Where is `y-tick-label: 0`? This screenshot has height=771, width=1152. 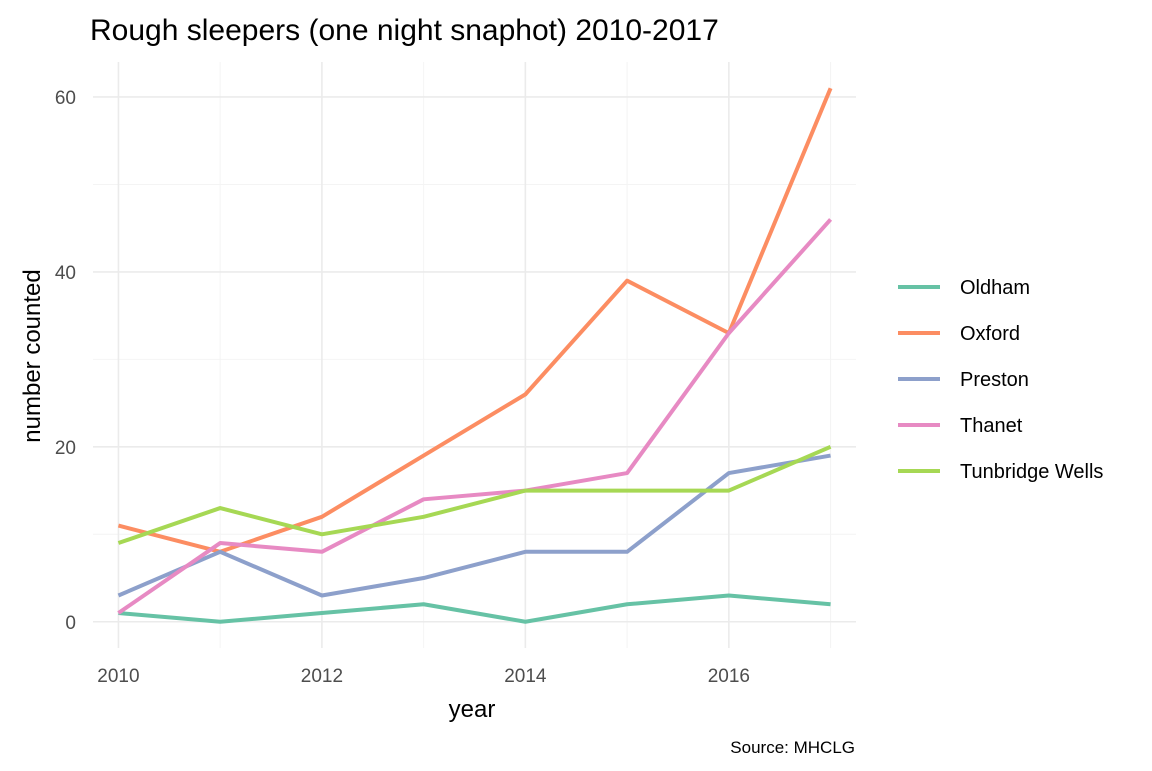 y-tick-label: 0 is located at coordinates (70, 623).